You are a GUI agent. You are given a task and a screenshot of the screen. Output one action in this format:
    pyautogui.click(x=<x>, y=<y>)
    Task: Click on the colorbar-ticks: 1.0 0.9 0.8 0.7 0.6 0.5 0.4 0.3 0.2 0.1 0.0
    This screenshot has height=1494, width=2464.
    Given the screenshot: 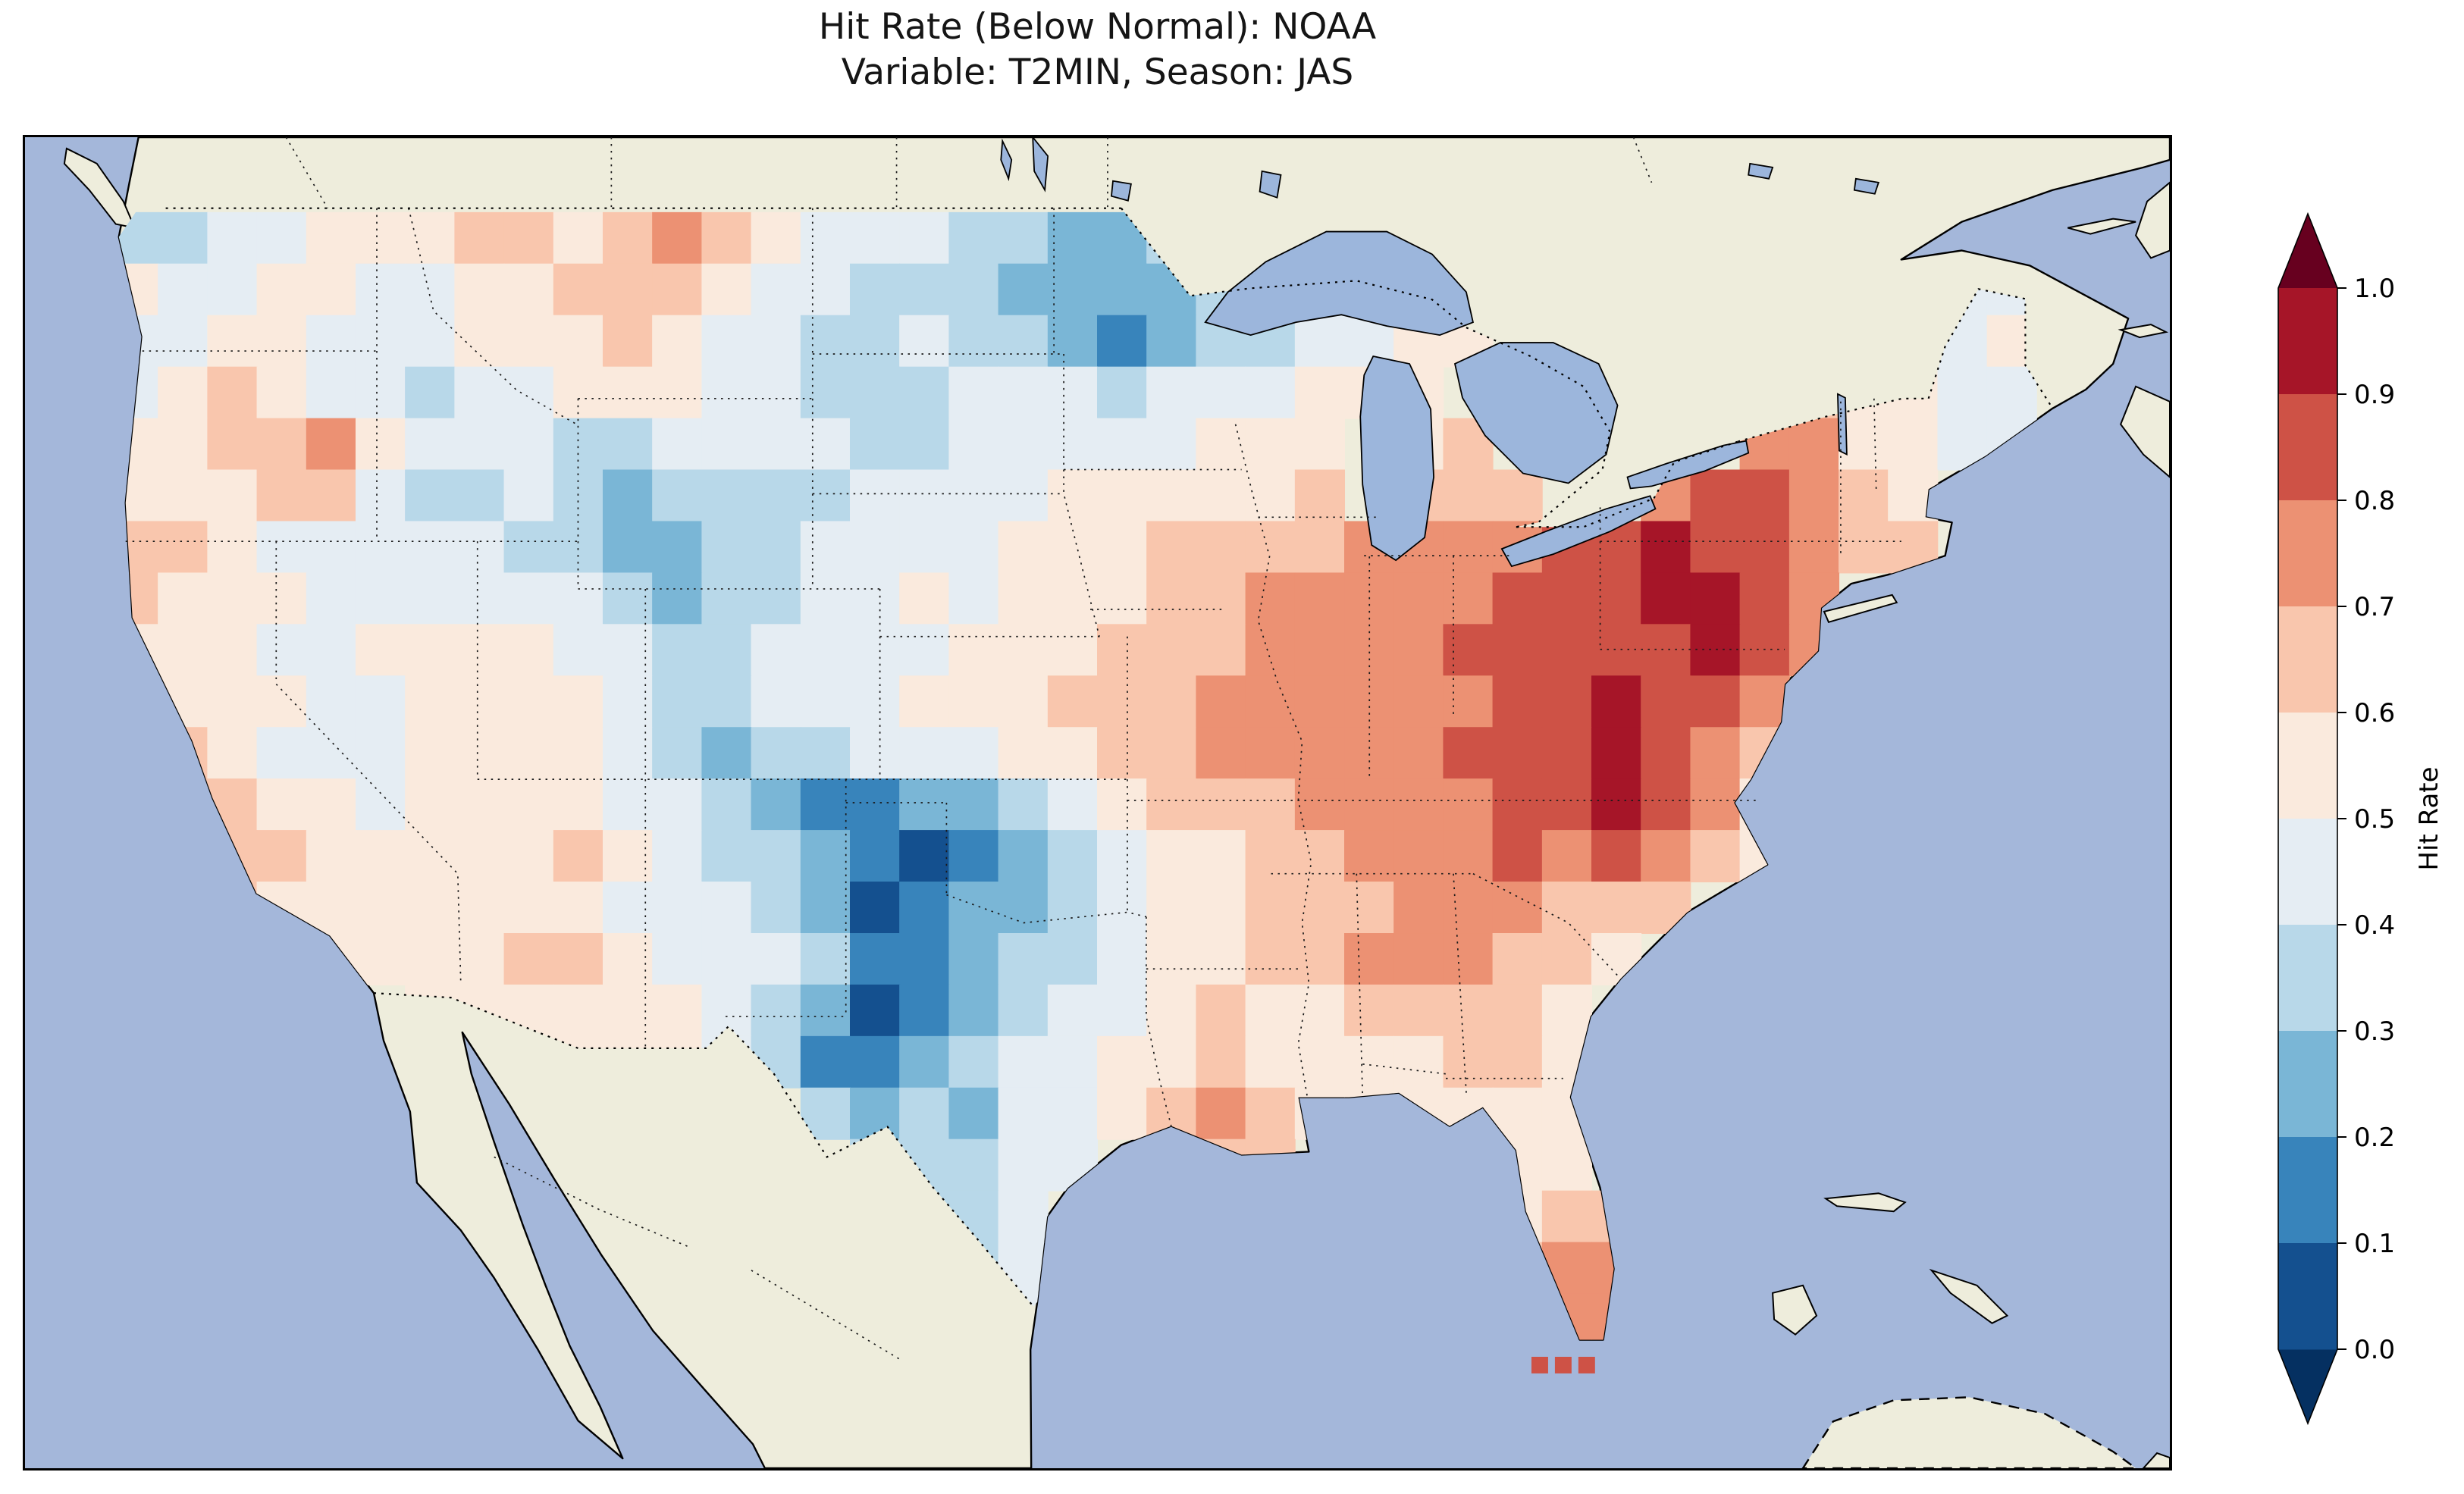 What is the action you would take?
    pyautogui.click(x=2366, y=819)
    